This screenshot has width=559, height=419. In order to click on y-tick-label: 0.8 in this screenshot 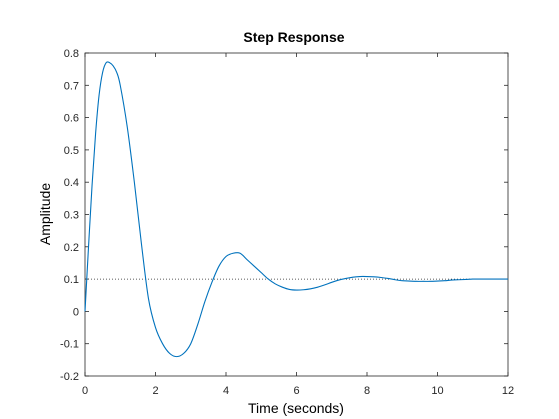, I will do `click(71, 54)`.